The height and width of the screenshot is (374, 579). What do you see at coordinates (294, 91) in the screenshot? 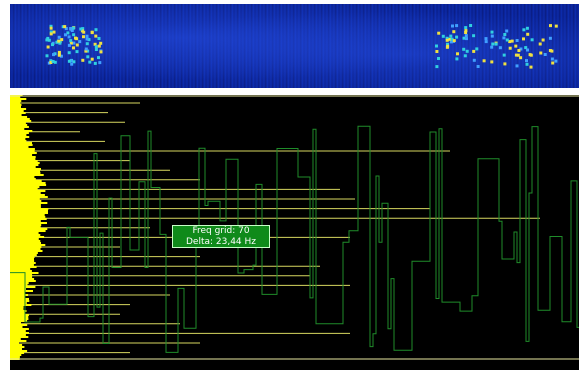
I see `display-separator` at bounding box center [294, 91].